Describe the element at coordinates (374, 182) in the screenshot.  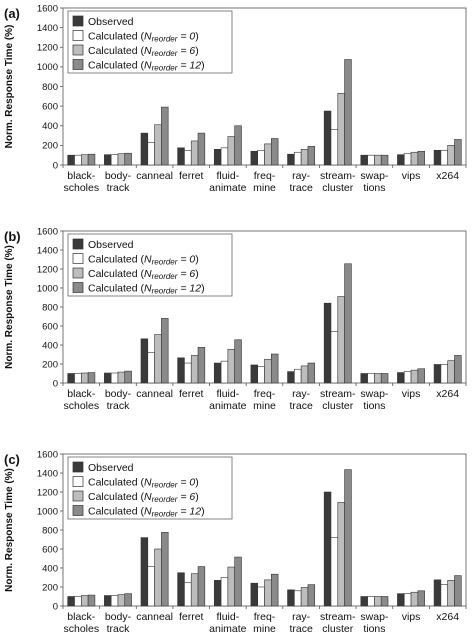
I see `x-tick-label: swap-tions` at that location.